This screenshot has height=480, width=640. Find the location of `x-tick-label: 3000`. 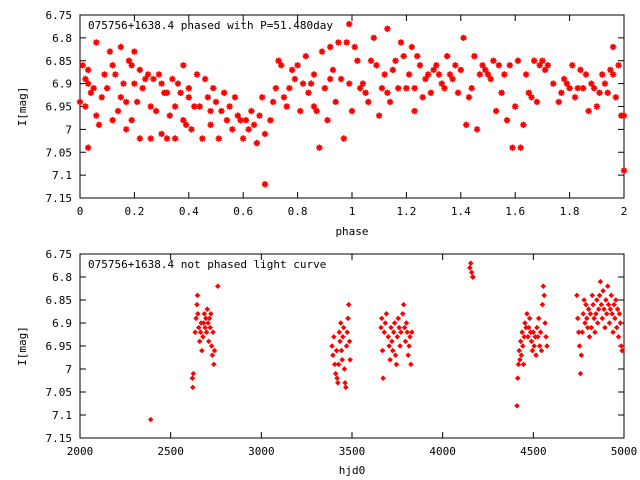

x-tick-label: 3000 is located at coordinates (261, 451).